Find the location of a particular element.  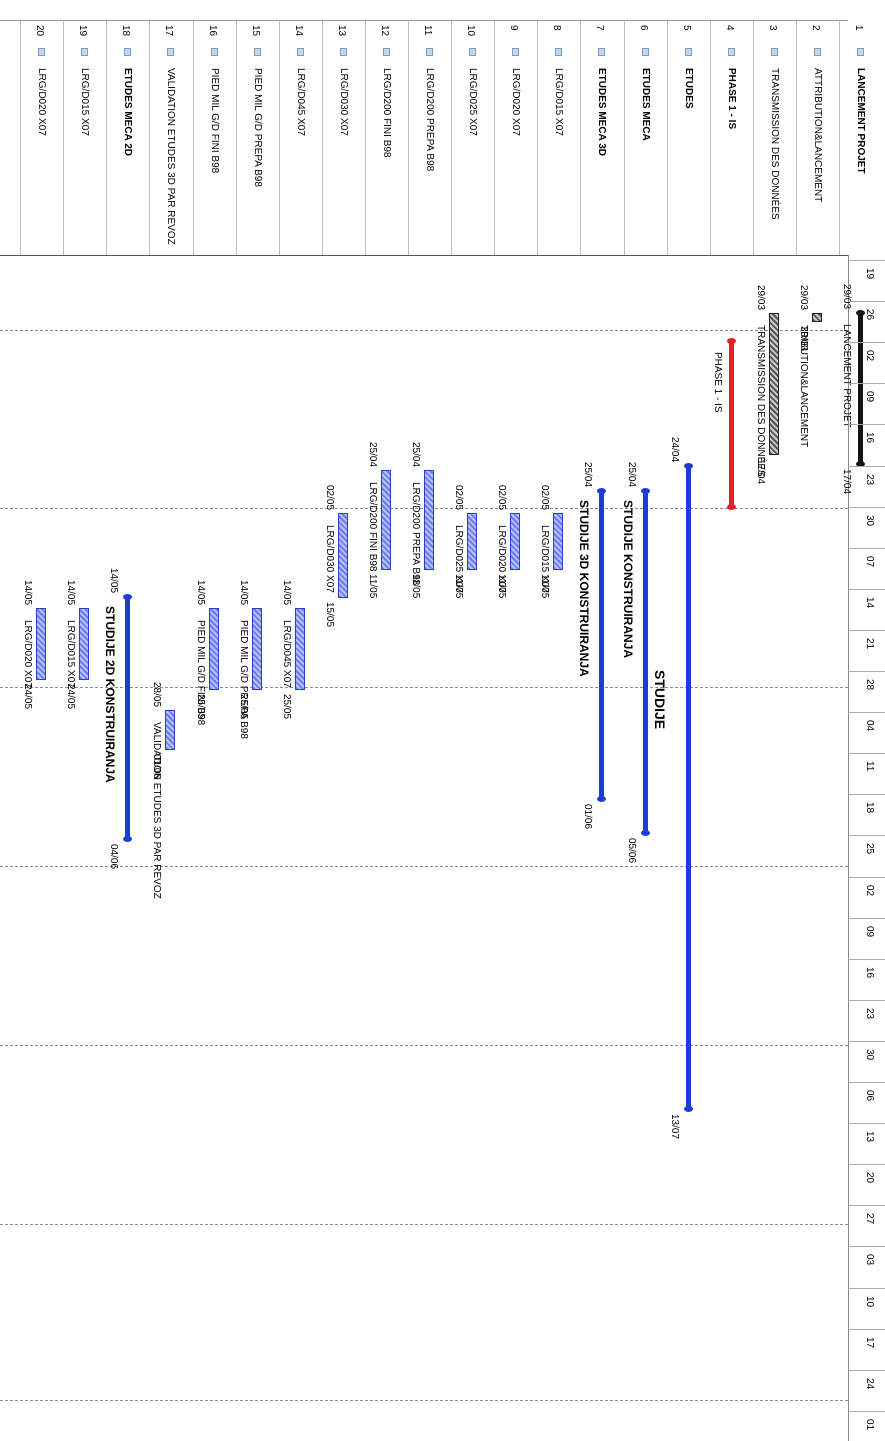

timescale is located at coordinates (866, 848).